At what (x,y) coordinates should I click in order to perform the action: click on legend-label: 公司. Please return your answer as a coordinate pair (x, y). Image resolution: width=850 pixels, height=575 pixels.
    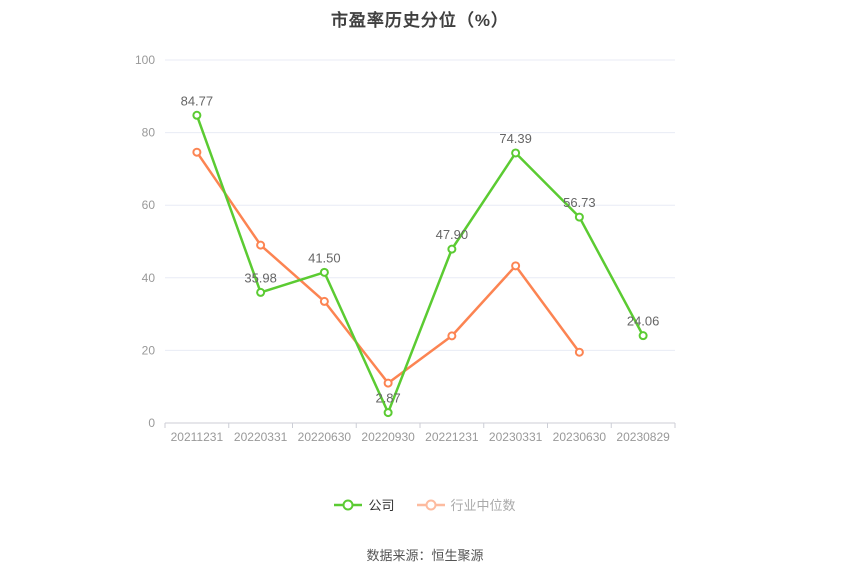
    Looking at the image, I should click on (381, 505).